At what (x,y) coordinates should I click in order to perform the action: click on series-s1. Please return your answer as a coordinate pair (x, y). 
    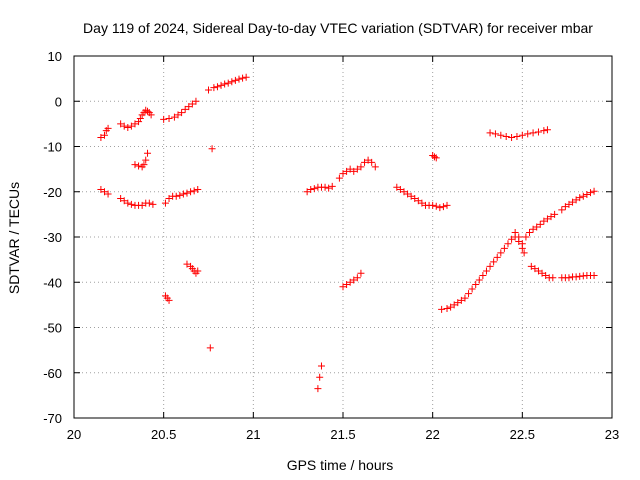
    Looking at the image, I should click on (104, 132).